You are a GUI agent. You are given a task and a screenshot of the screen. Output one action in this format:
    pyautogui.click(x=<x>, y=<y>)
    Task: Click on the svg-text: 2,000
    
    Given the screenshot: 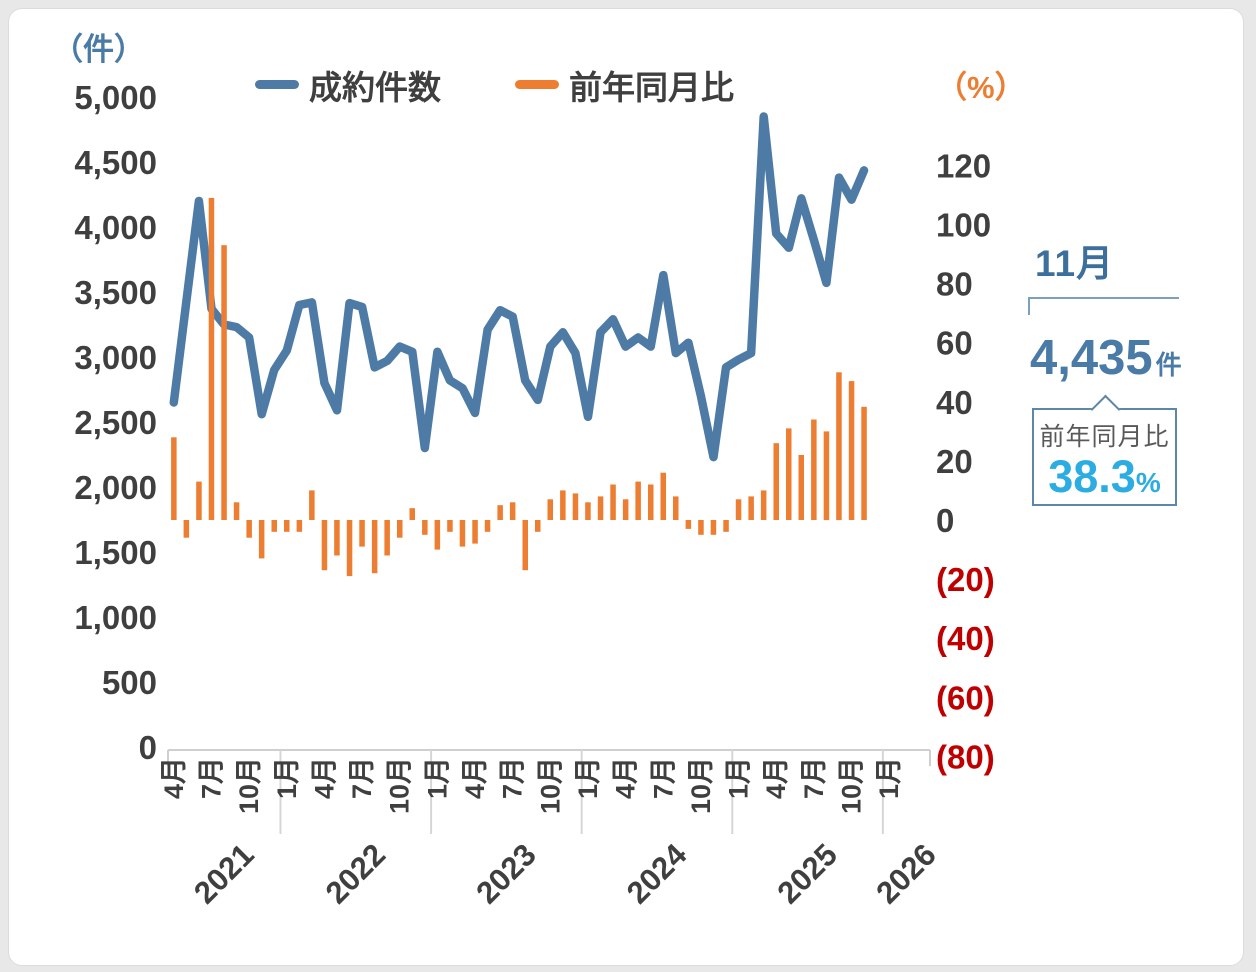 What is the action you would take?
    pyautogui.click(x=115, y=487)
    